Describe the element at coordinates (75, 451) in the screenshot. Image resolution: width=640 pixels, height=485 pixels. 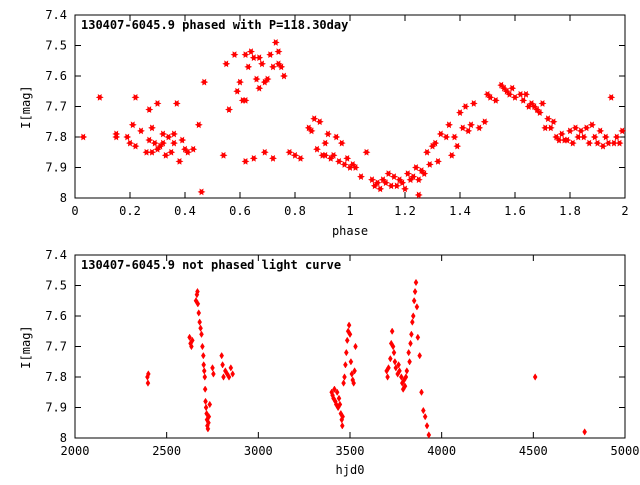
I see `unphased-x-tick-label: 2000` at that location.